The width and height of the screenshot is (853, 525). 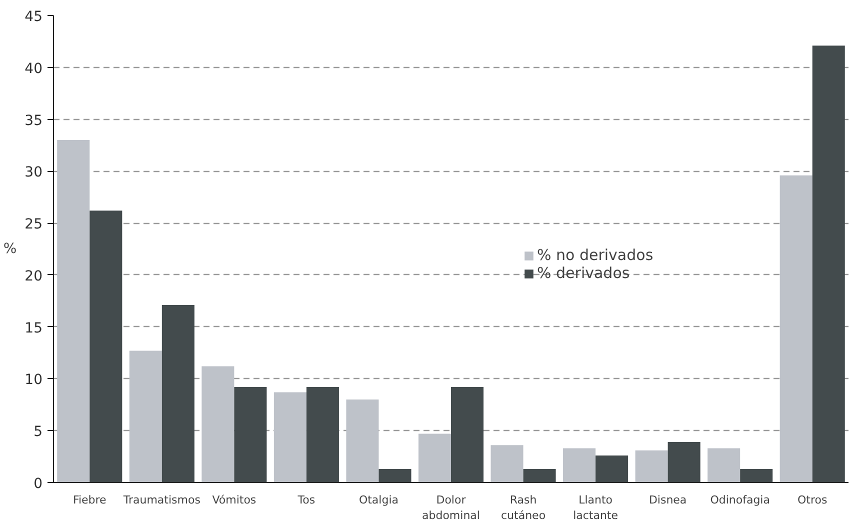 What do you see at coordinates (813, 500) in the screenshot?
I see `x-tick-label: Otros` at bounding box center [813, 500].